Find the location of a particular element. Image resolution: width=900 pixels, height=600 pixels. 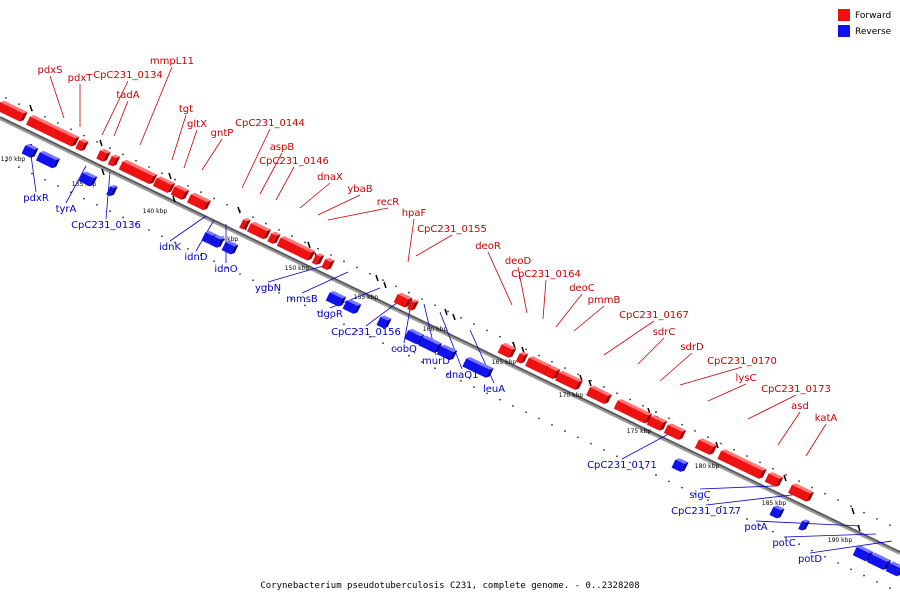

scale-tick-label: 150 kbp is located at coordinates (297, 268).